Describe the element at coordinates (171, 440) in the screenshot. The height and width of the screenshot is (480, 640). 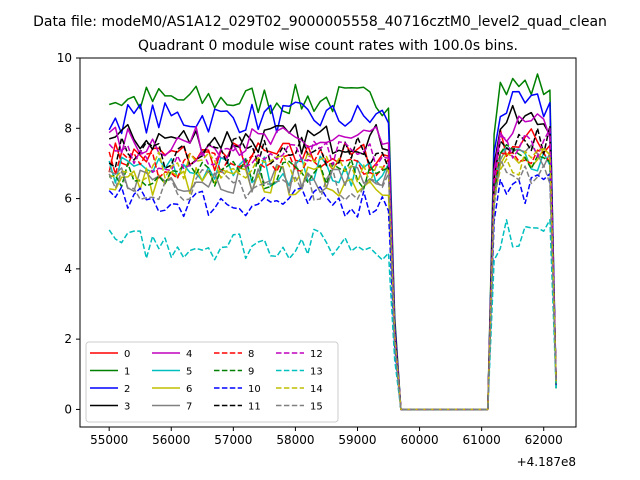
I see `x-tick-label: 56000` at that location.